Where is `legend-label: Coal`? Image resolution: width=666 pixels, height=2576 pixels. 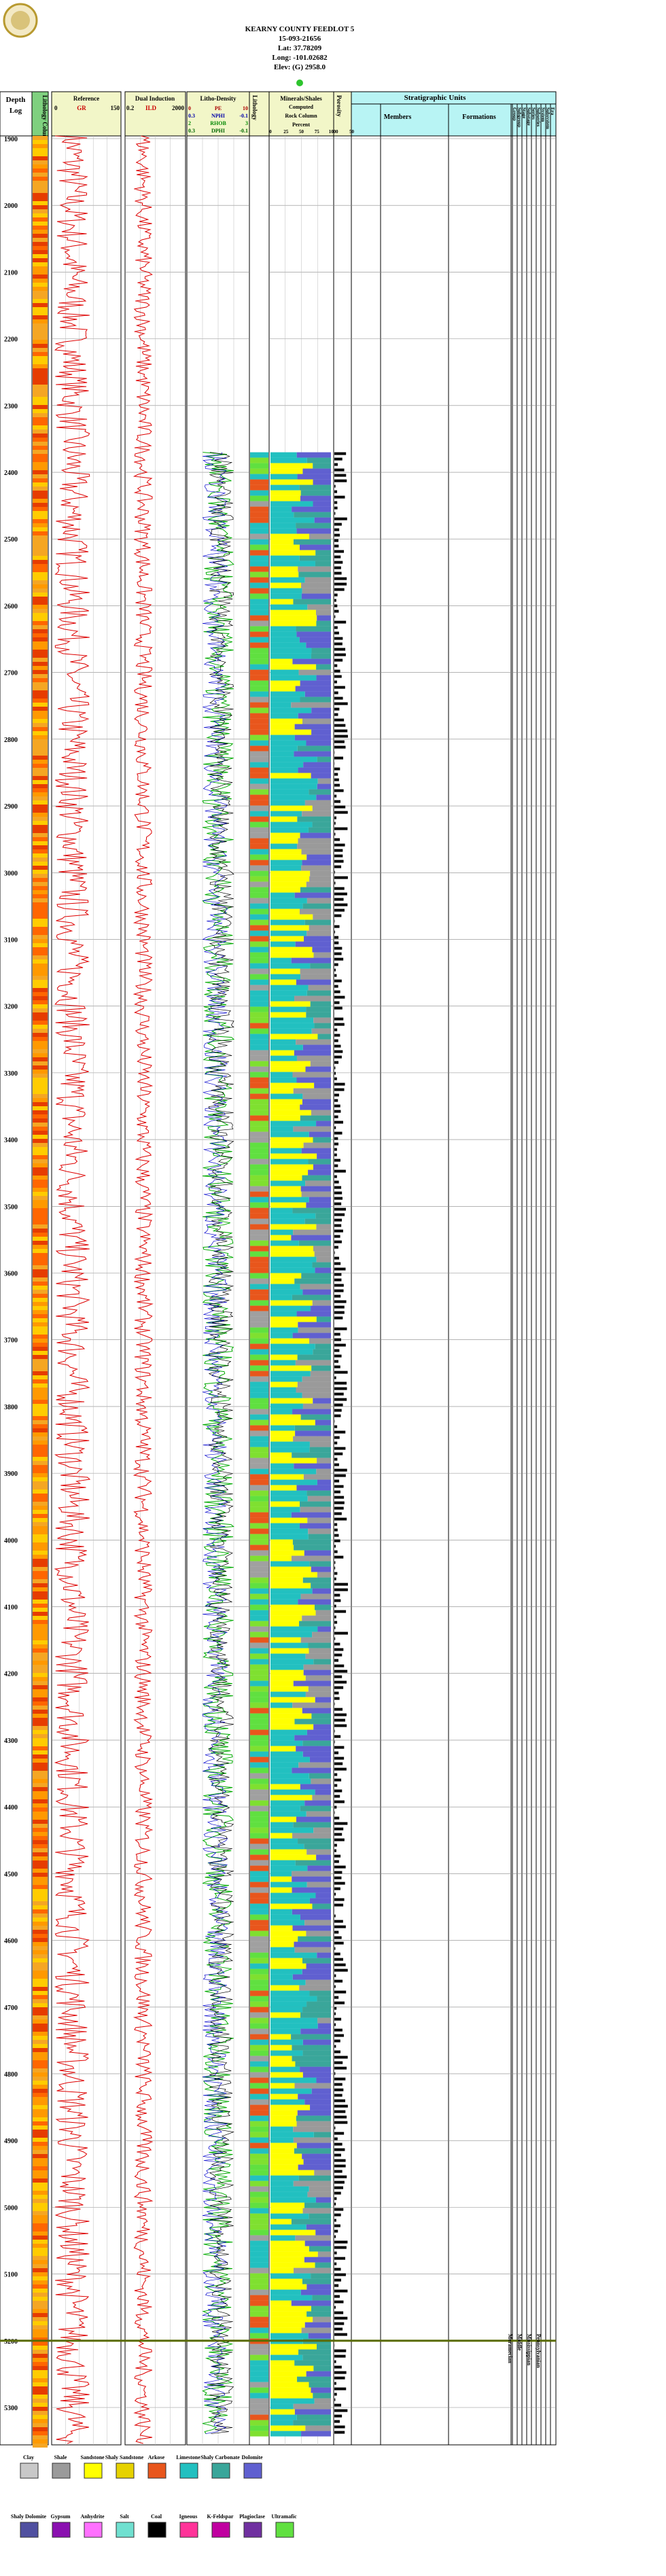
legend-label: Coal is located at coordinates (156, 2516).